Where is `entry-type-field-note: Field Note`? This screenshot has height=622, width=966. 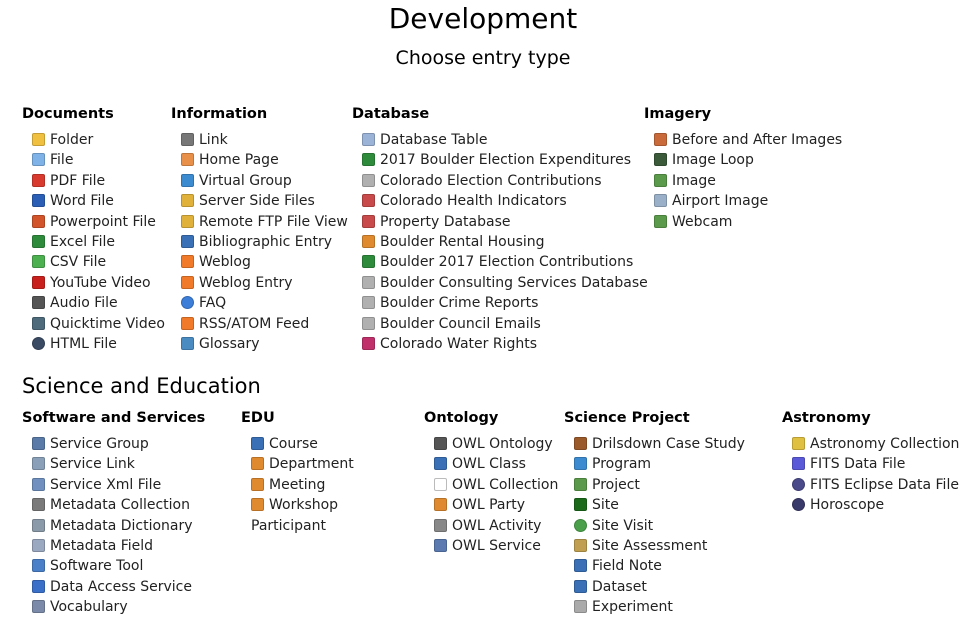
entry-type-field-note: Field Note is located at coordinates (659, 566).